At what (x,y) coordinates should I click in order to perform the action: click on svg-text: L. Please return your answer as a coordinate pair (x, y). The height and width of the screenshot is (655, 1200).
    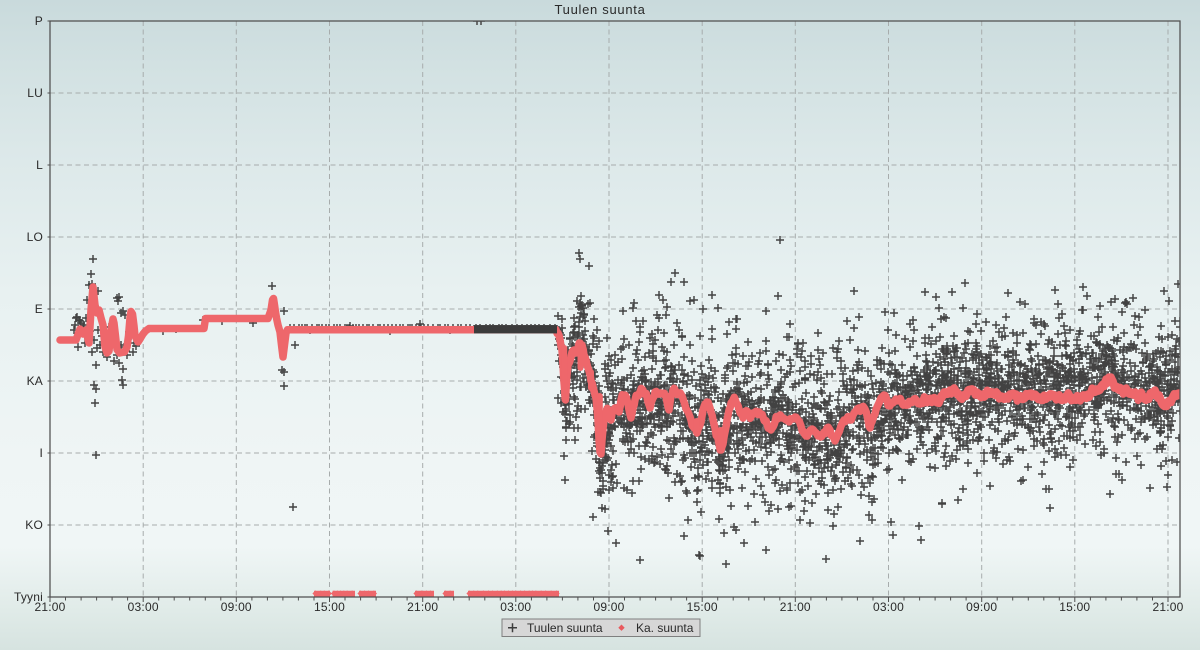
    Looking at the image, I should click on (39, 165).